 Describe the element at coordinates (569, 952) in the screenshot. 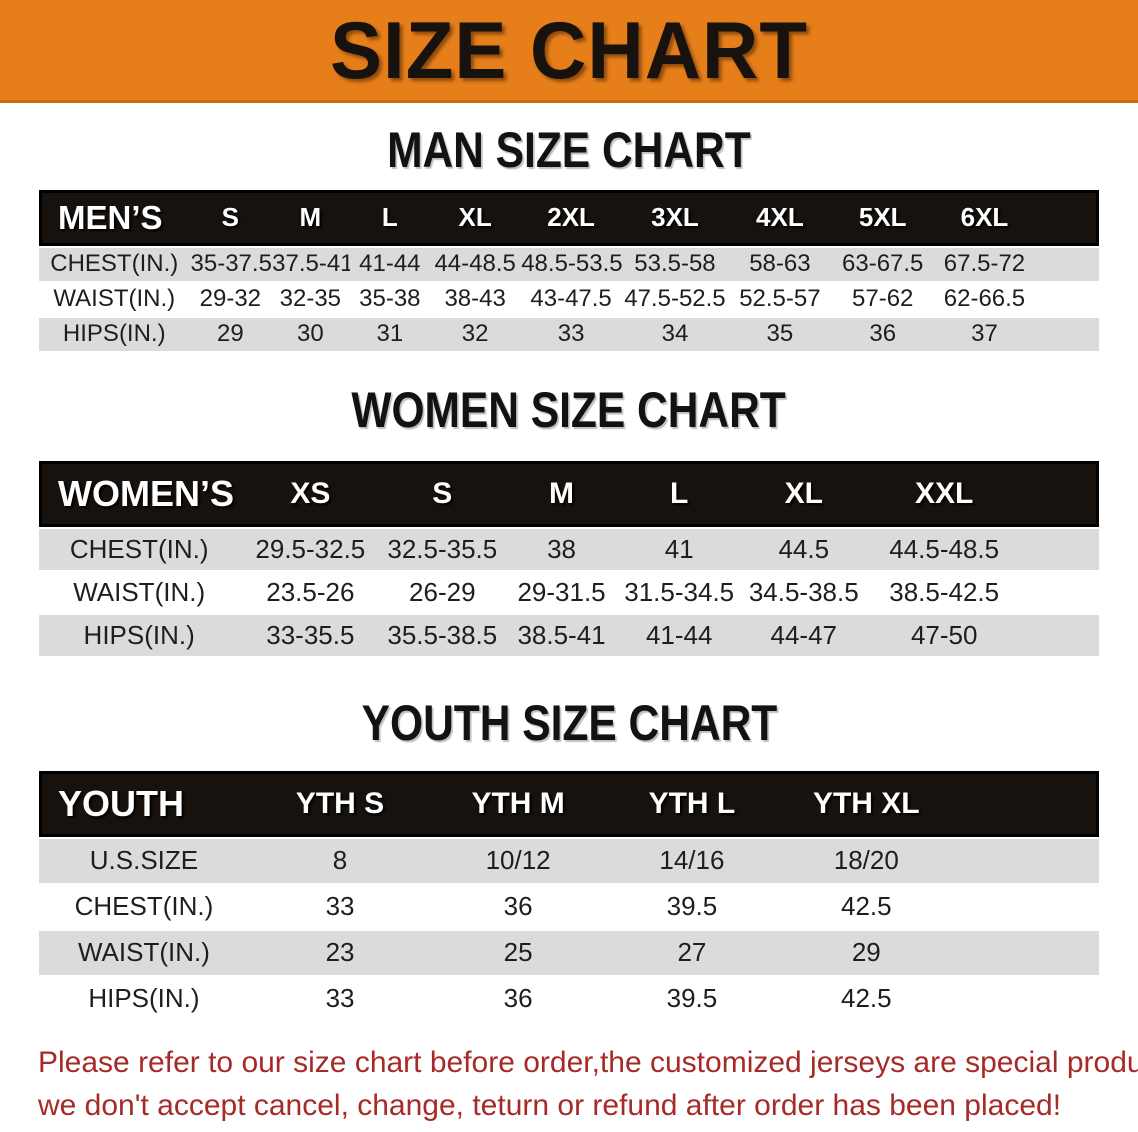

I see `table-row: WAIST(IN.) 23 25 27 29` at that location.